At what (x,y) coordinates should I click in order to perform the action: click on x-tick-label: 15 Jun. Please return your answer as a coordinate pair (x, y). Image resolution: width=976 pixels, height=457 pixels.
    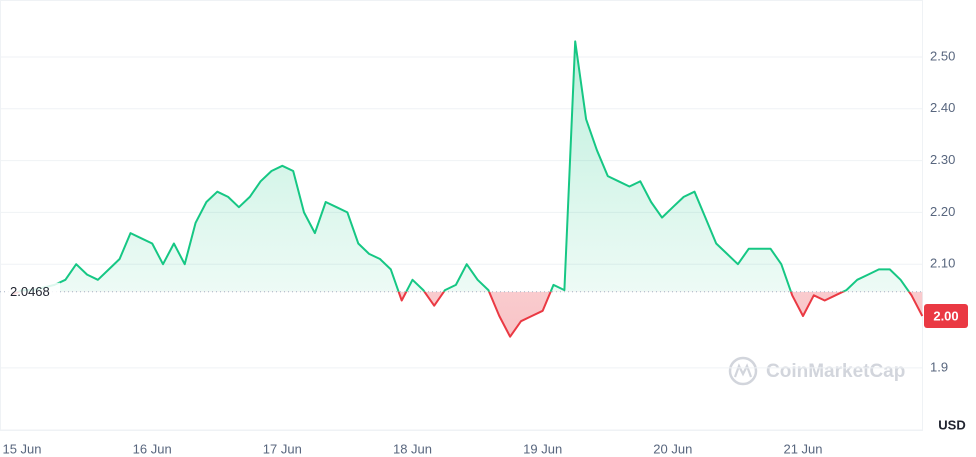
    Looking at the image, I should click on (21, 448).